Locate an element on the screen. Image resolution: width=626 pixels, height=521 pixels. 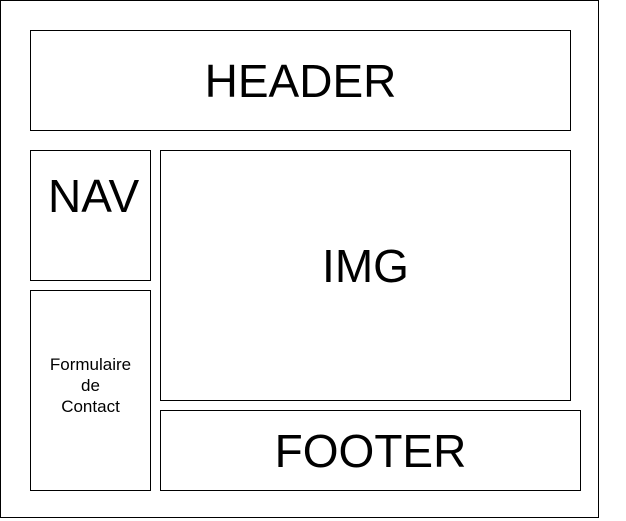
image-label: IMG is located at coordinates (365, 266).